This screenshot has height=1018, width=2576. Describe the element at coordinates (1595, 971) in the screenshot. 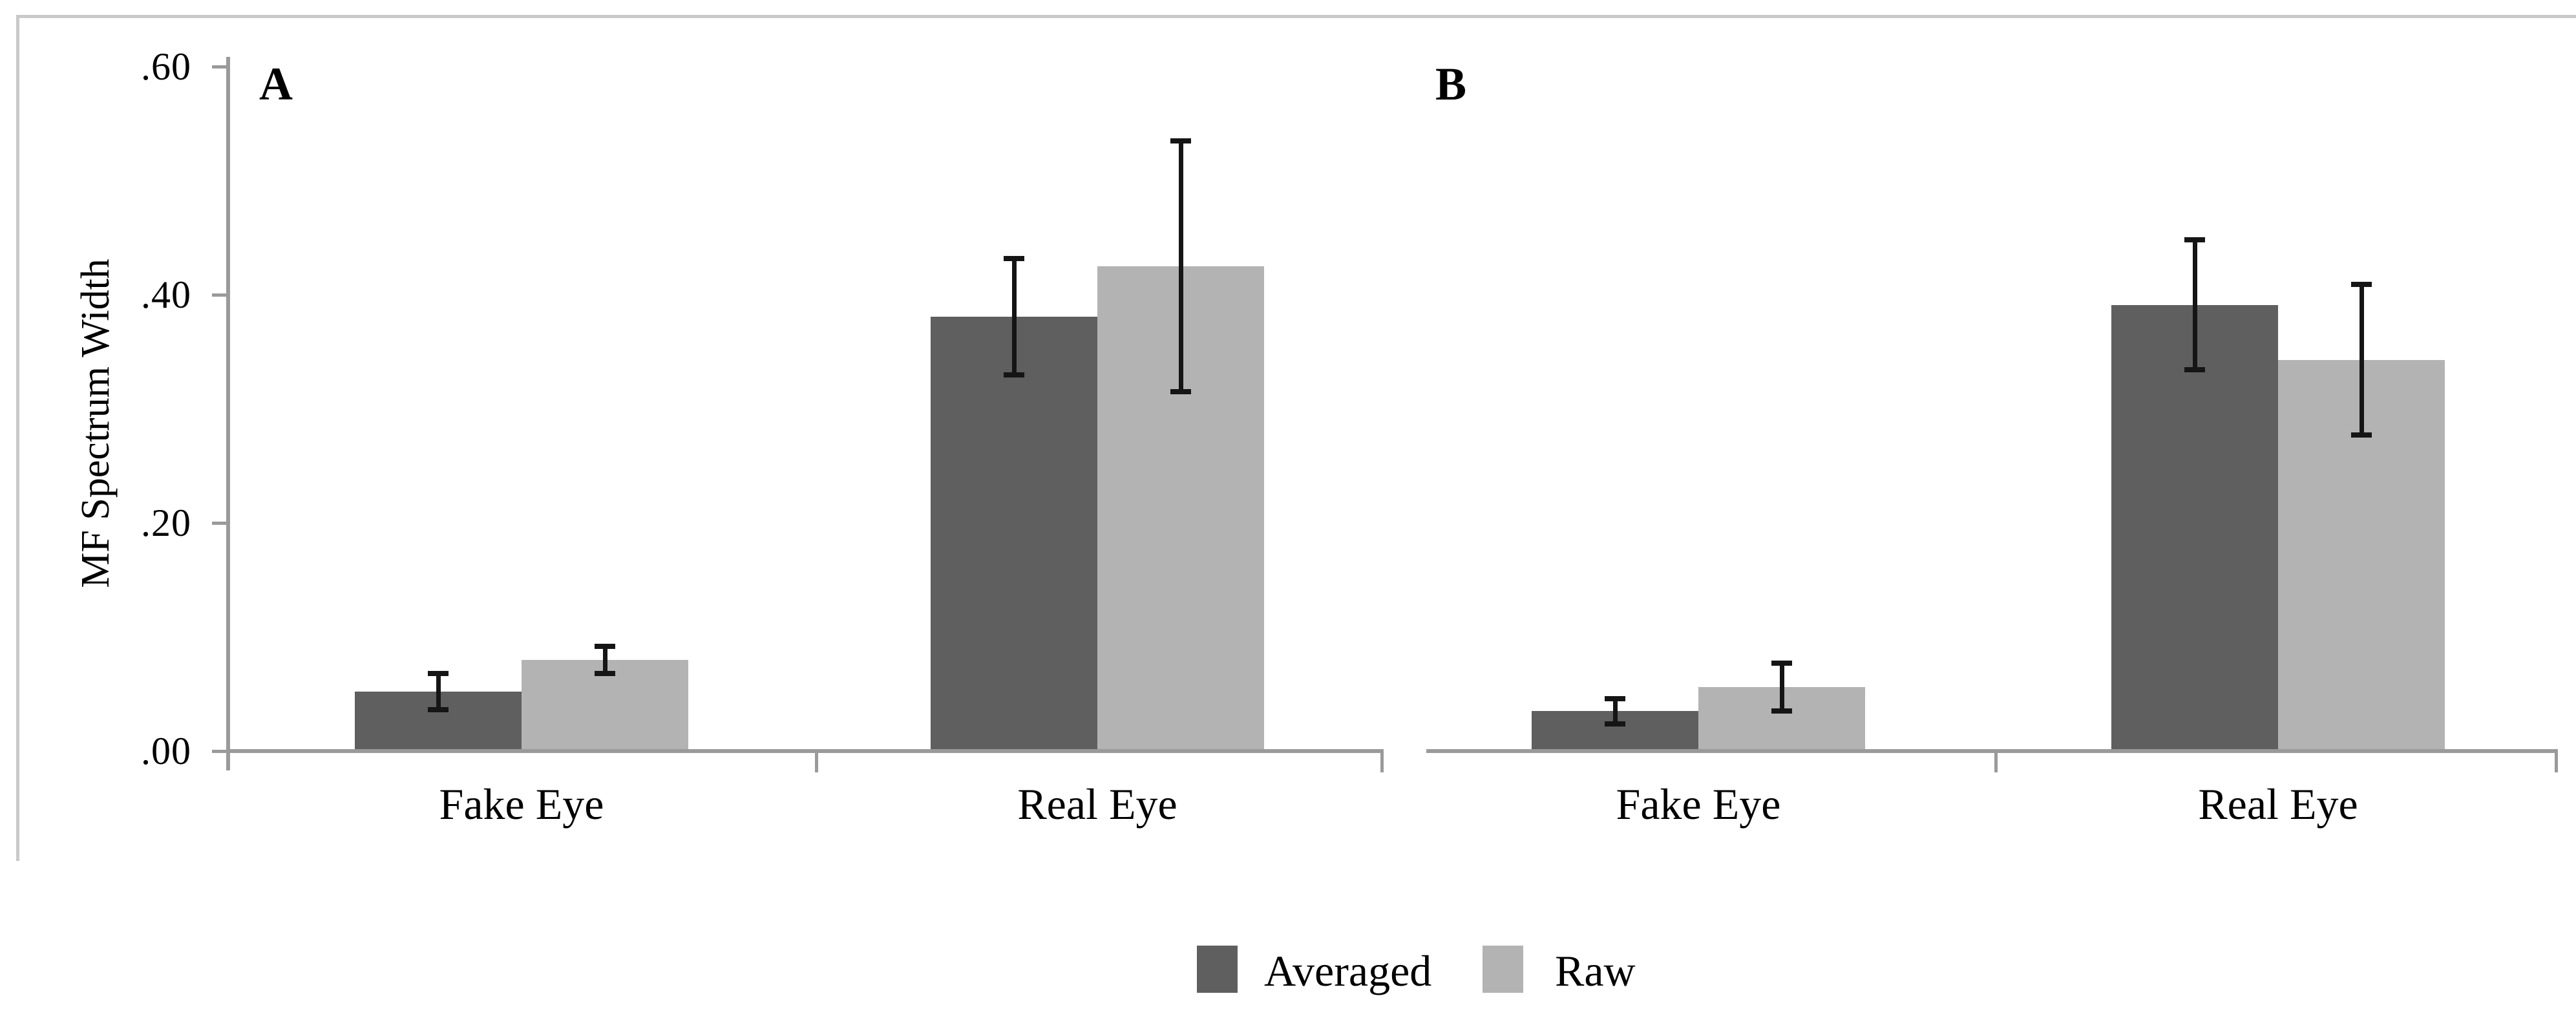

I see `legend-label-raw: Raw` at that location.